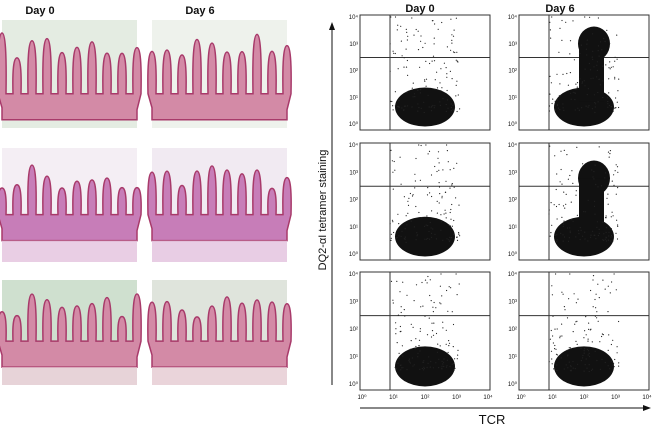 This screenshot has height=434, width=667. I want to click on column-label: Day 0, so click(39, 11).